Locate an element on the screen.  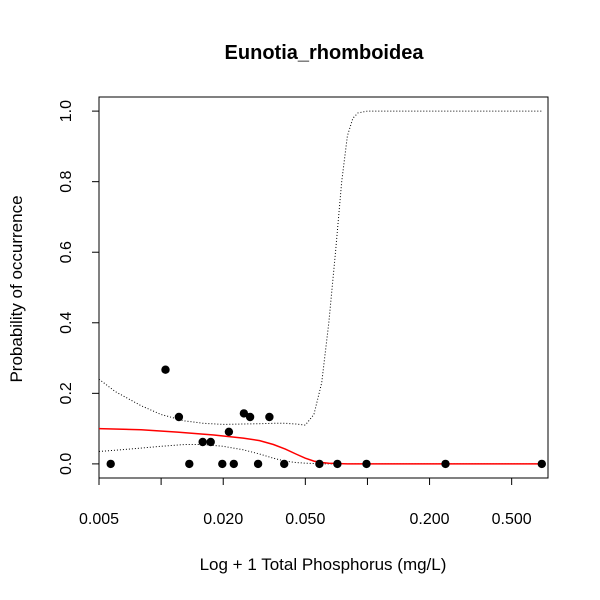
x-axis: 0.005 0.020 0.050 0.200 0.500 is located at coordinates (305, 502).